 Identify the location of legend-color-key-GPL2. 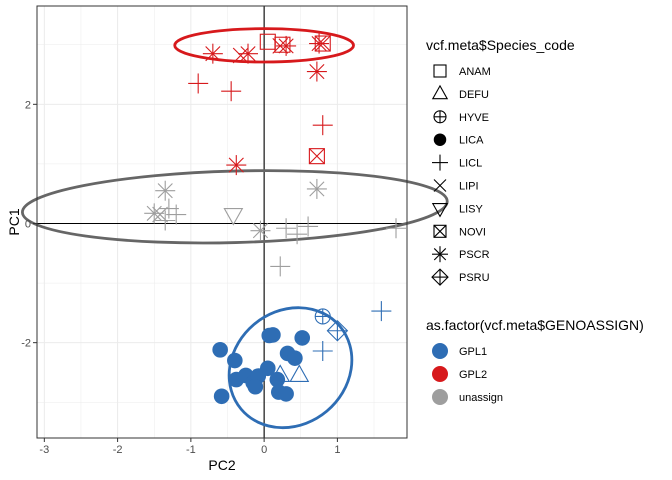
(440, 374).